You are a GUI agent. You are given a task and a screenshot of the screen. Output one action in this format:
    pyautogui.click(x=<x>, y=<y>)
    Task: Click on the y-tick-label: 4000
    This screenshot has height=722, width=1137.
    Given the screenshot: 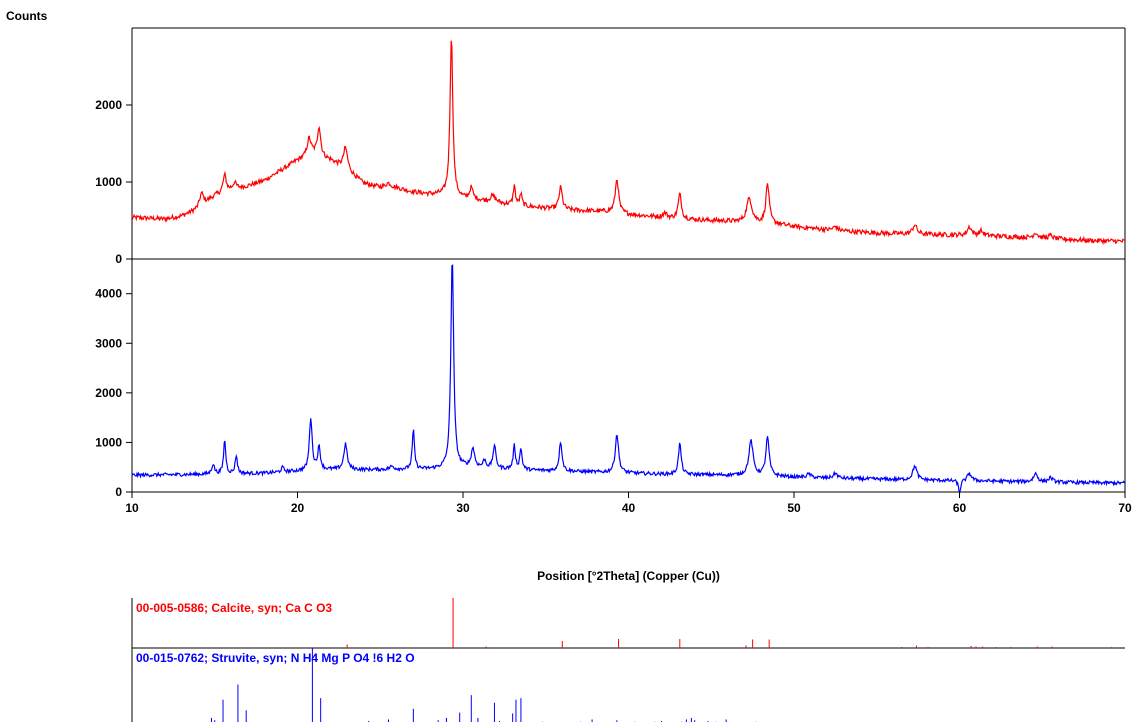 What is the action you would take?
    pyautogui.click(x=108, y=294)
    